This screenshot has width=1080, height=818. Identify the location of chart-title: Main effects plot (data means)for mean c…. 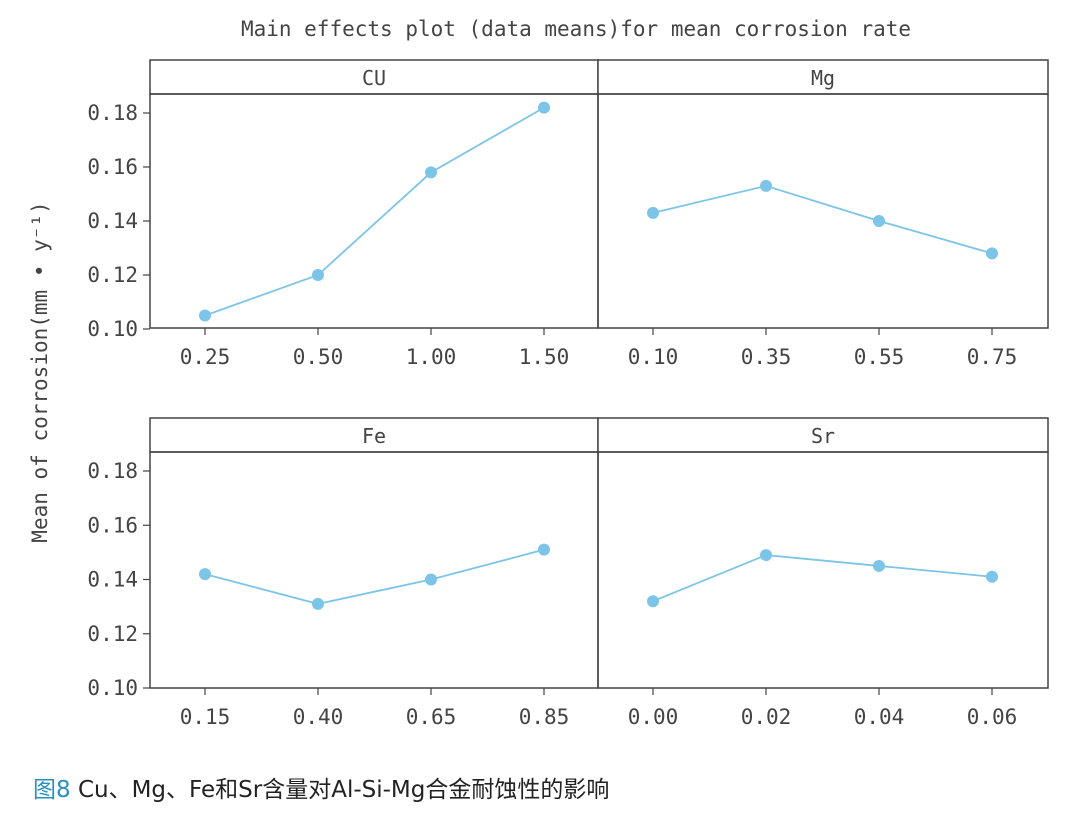
(576, 29).